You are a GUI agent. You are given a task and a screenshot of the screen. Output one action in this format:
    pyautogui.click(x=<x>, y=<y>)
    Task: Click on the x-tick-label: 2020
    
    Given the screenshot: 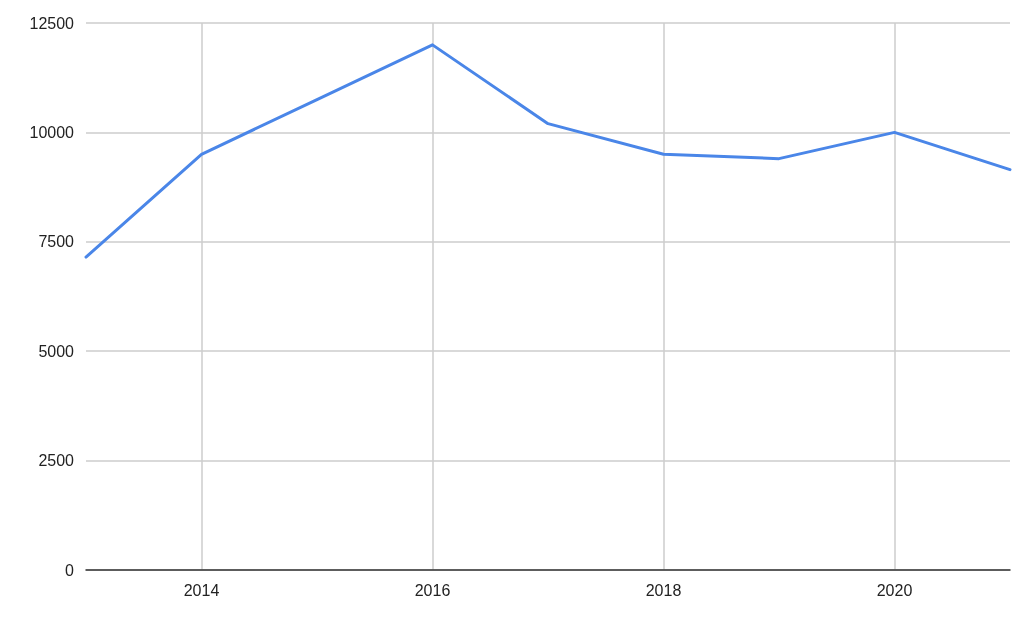 What is the action you would take?
    pyautogui.click(x=894, y=590)
    